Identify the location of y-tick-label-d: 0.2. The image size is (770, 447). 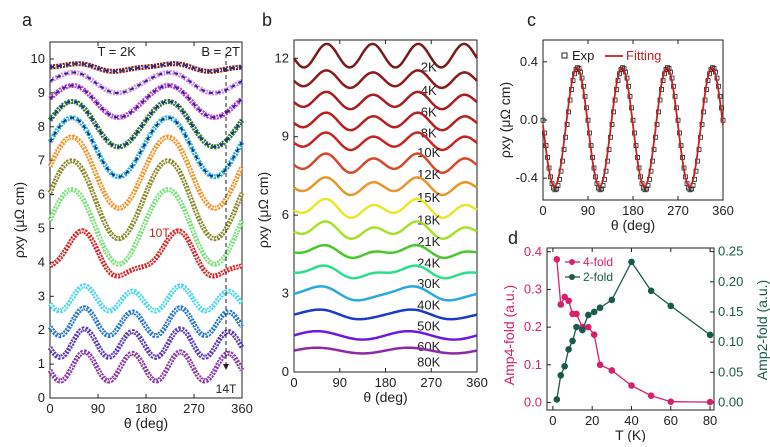
(533, 326).